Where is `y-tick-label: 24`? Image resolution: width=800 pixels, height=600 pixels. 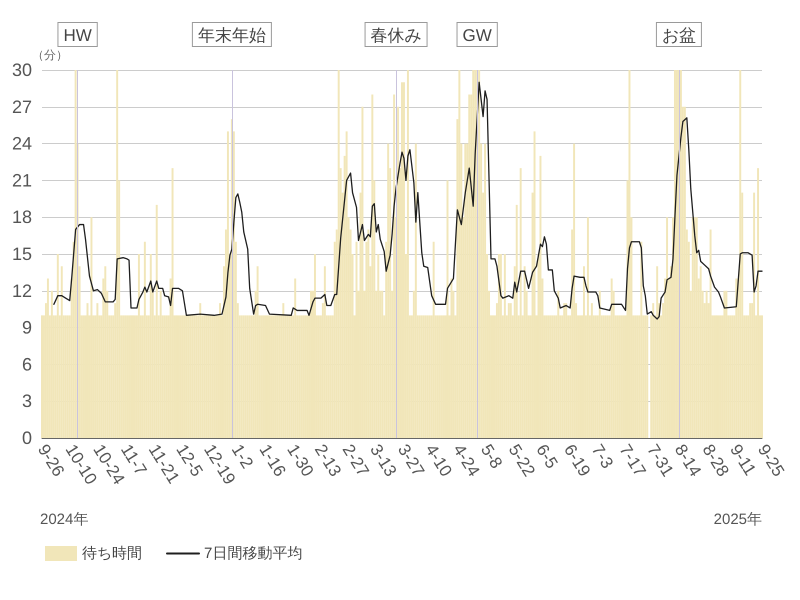
y-tick-label: 24 is located at coordinates (22, 144).